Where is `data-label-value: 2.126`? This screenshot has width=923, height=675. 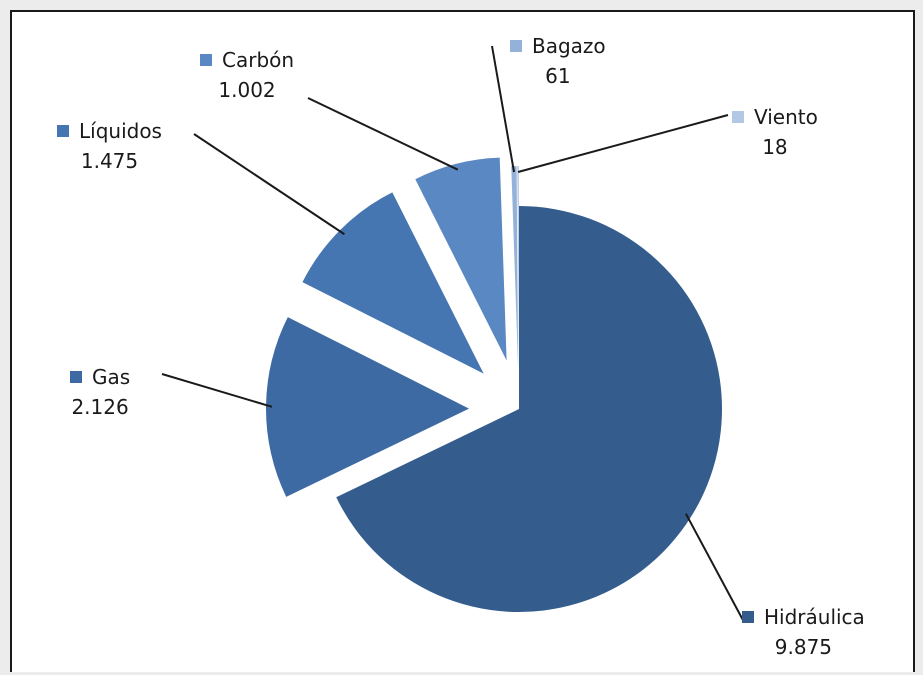
data-label-value: 2.126 is located at coordinates (100, 407).